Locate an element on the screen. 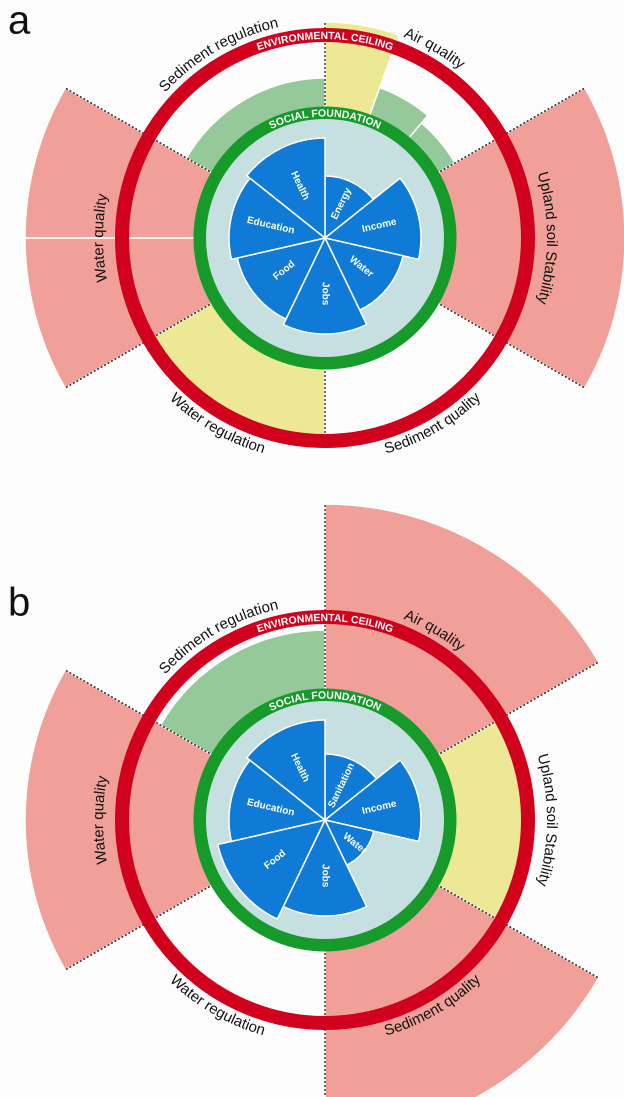 Image resolution: width=624 pixels, height=1097 pixels. environmental-label: Sediment regulation is located at coordinates (218, 54).